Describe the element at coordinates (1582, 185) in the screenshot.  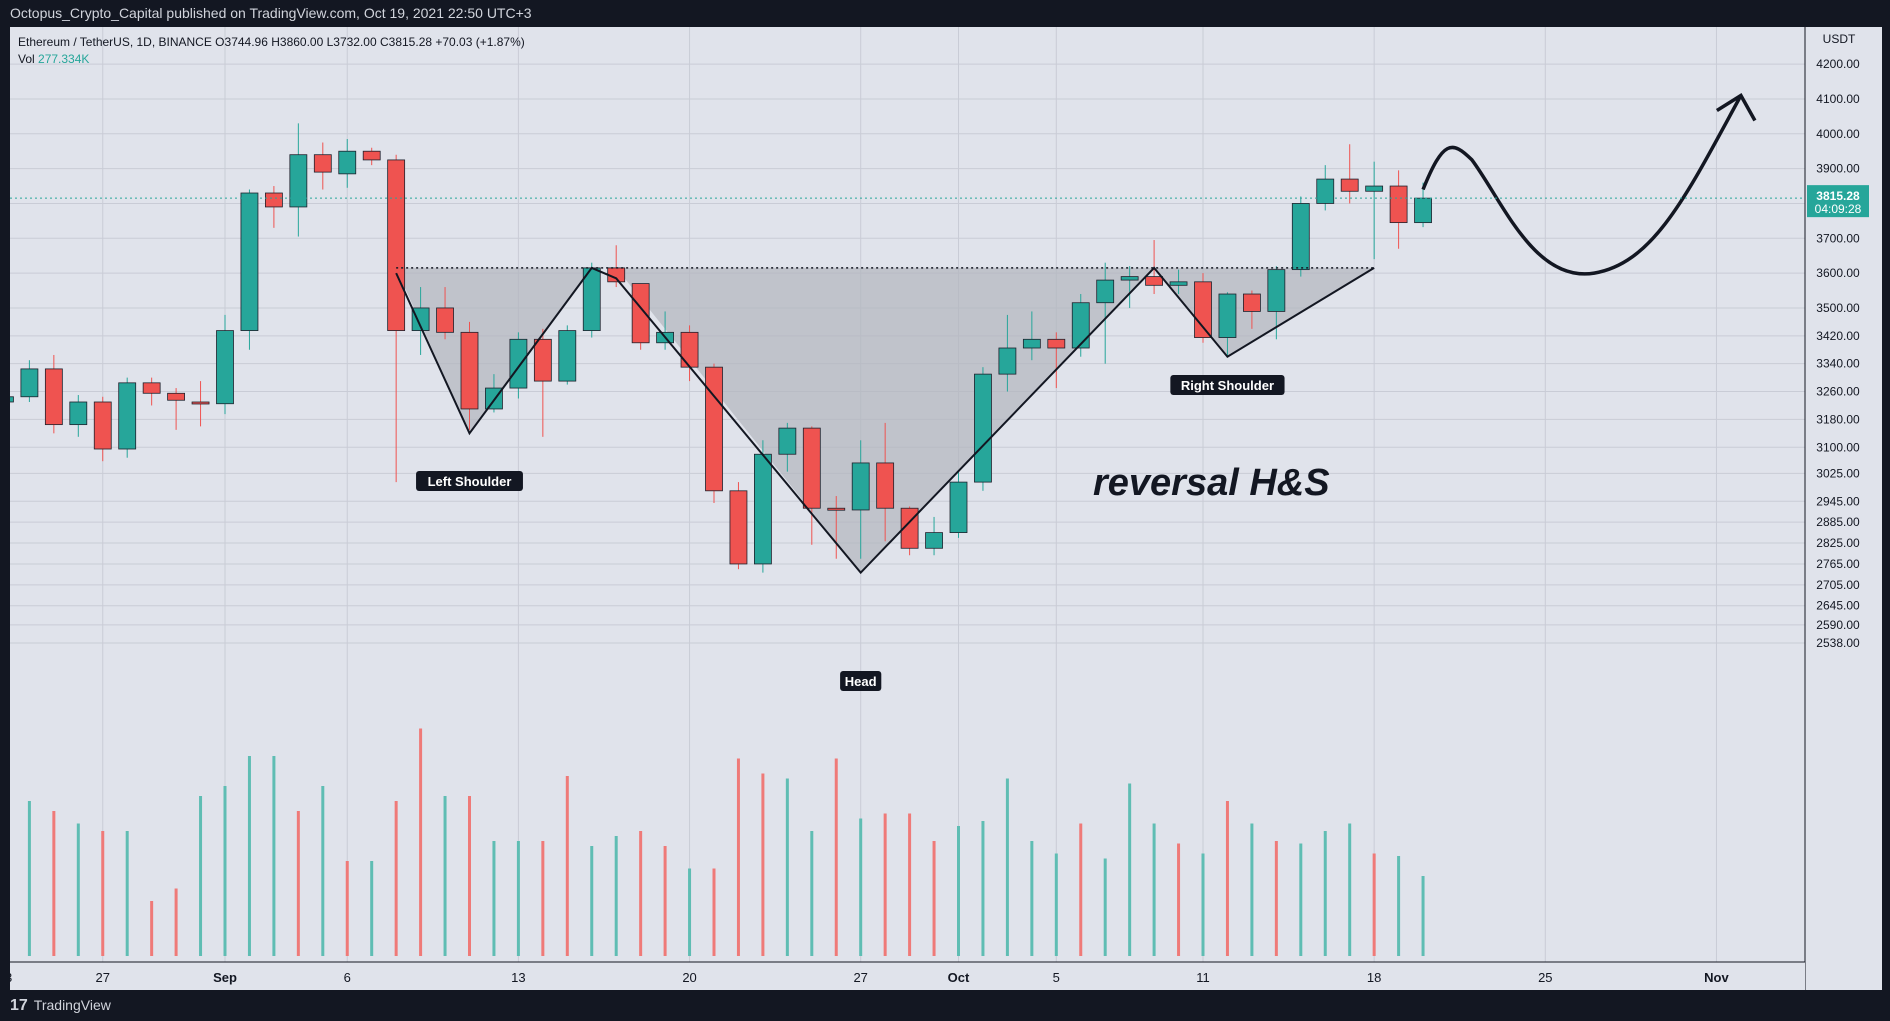
I see `projection-curve` at that location.